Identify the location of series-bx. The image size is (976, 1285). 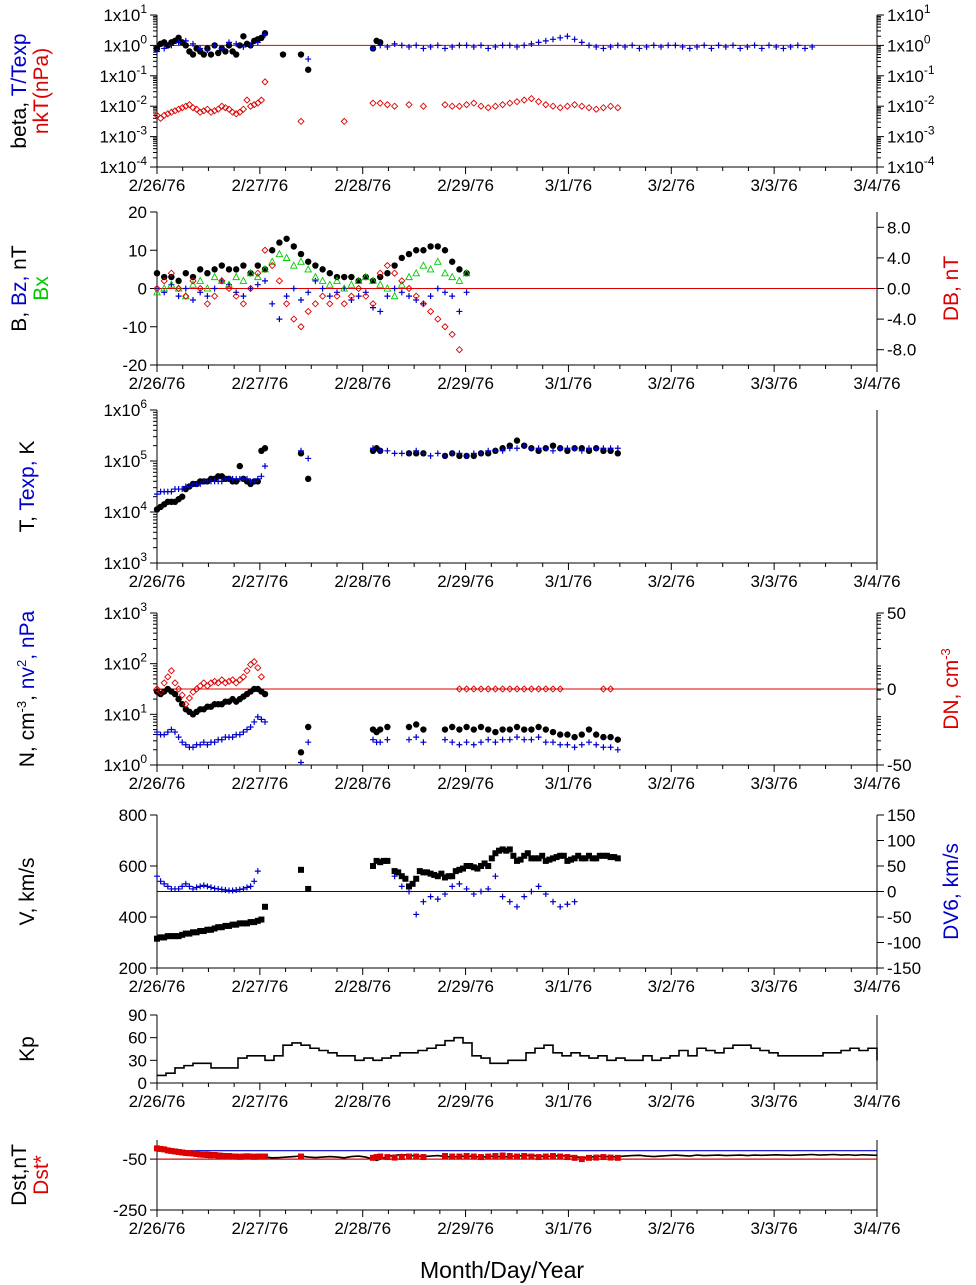
(312, 274).